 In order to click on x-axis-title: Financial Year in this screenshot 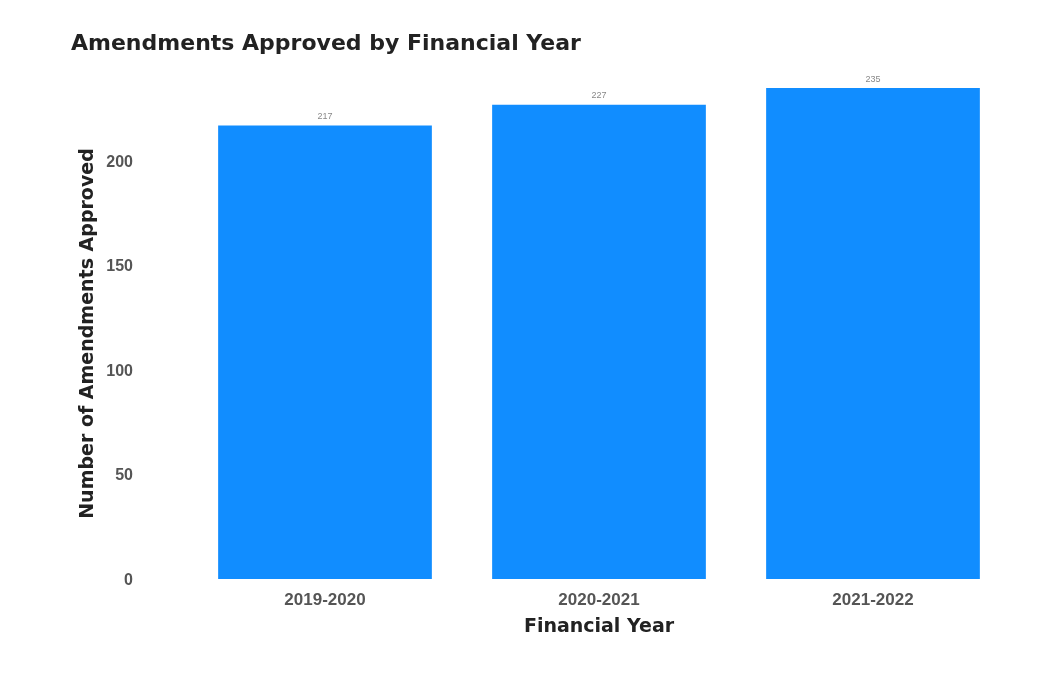, I will do `click(599, 624)`.